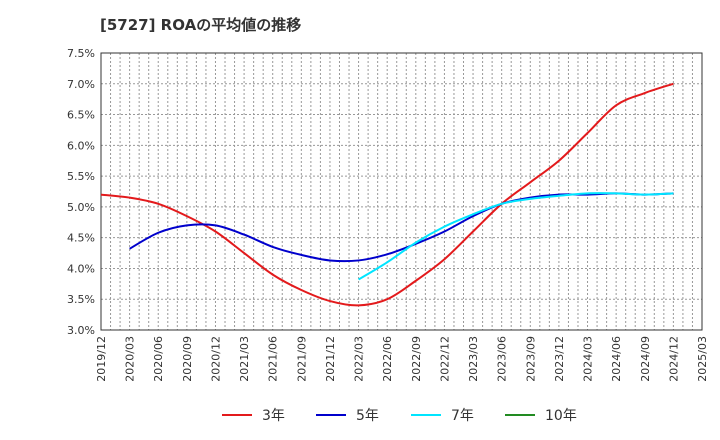  Describe the element at coordinates (473, 359) in the screenshot. I see `x-tick-label: 2023/03` at that location.